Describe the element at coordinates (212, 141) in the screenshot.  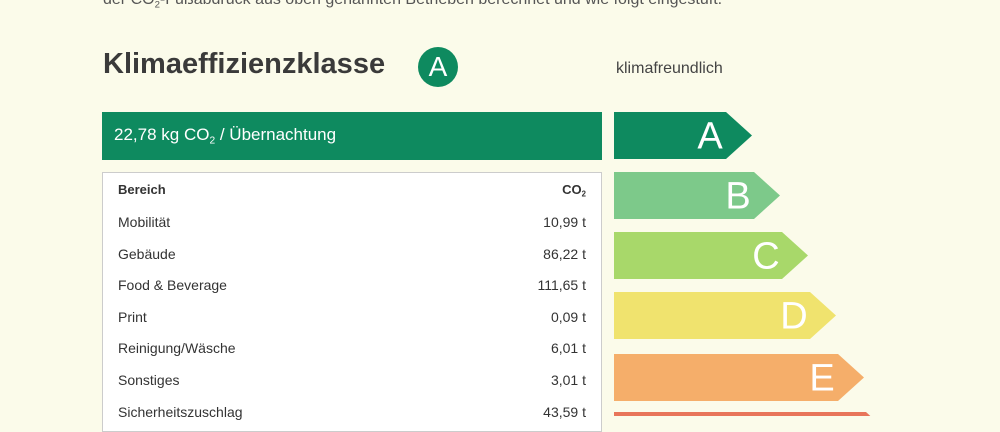
I see `result-sub: 2` at that location.